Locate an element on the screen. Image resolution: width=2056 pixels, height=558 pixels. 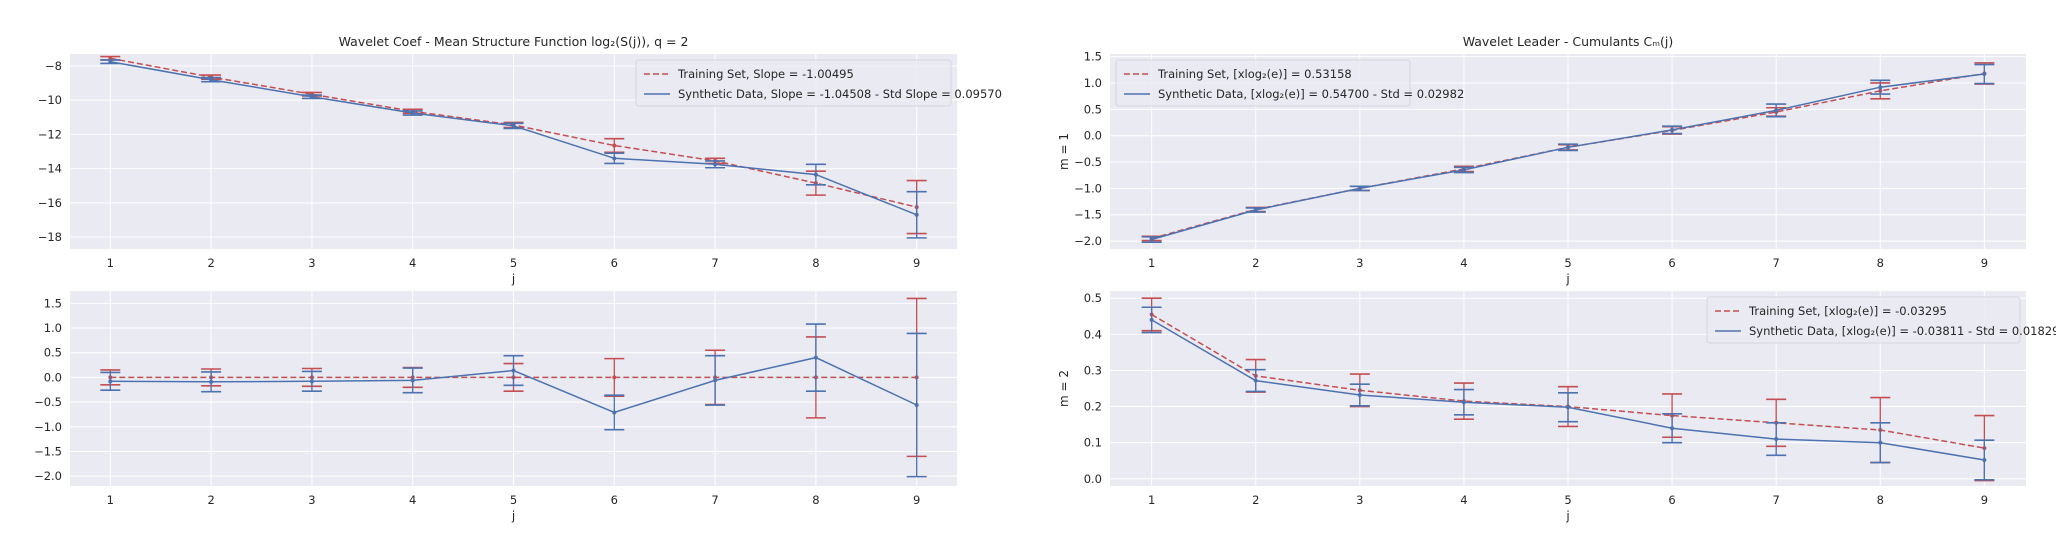
legend-entry: Training Set, [xlog₂(e)] = -0.03295 is located at coordinates (1847, 311).